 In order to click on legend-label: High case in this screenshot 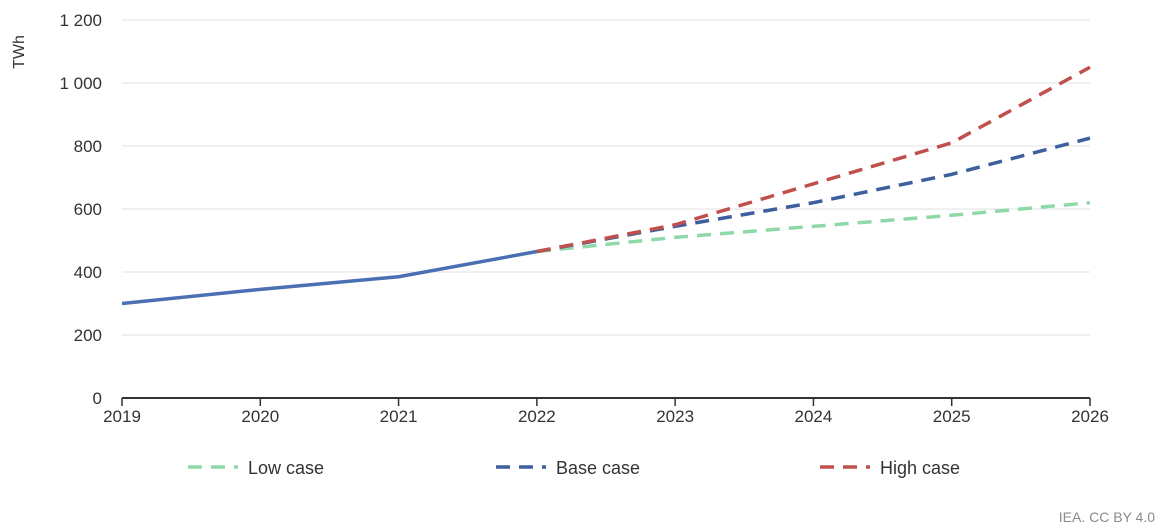, I will do `click(920, 468)`.